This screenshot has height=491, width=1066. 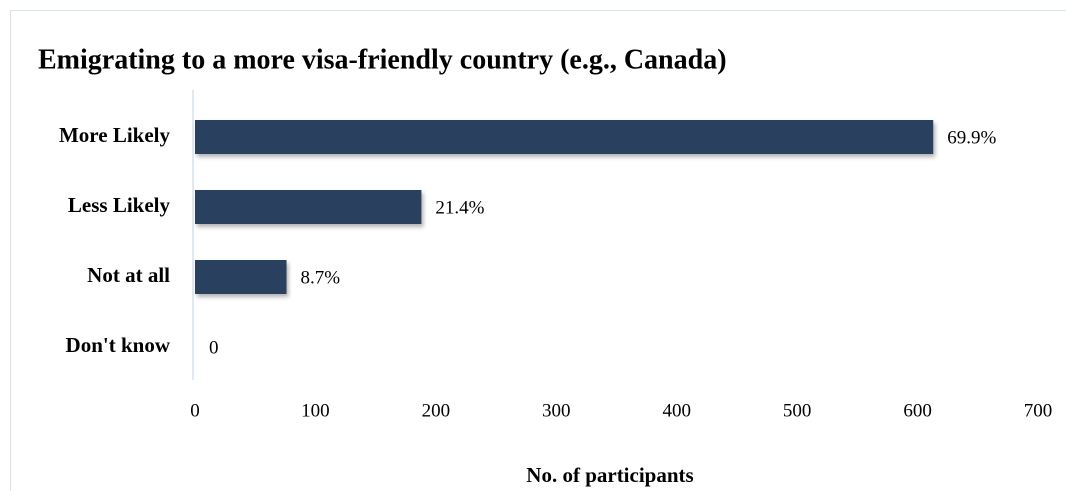 I want to click on data-label: 8.7%, so click(x=321, y=277).